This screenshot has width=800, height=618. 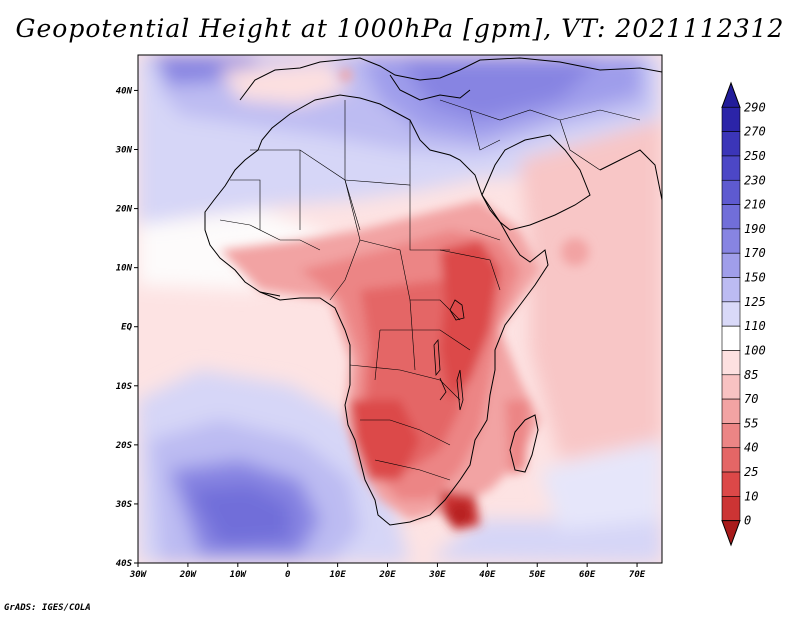 What do you see at coordinates (188, 575) in the screenshot?
I see `x-tick-label: 20W` at bounding box center [188, 575].